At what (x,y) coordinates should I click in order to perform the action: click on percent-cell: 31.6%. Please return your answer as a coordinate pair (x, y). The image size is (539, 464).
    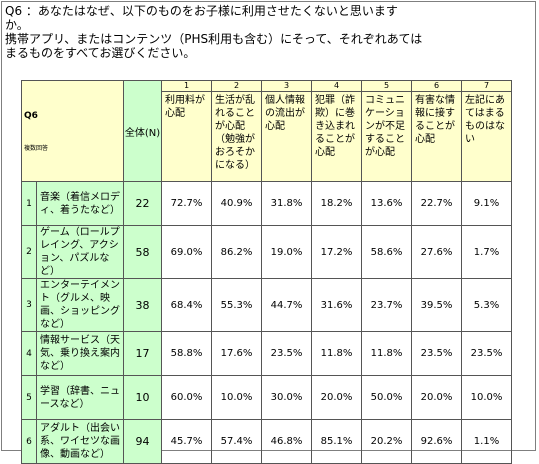
    Looking at the image, I should click on (336, 305).